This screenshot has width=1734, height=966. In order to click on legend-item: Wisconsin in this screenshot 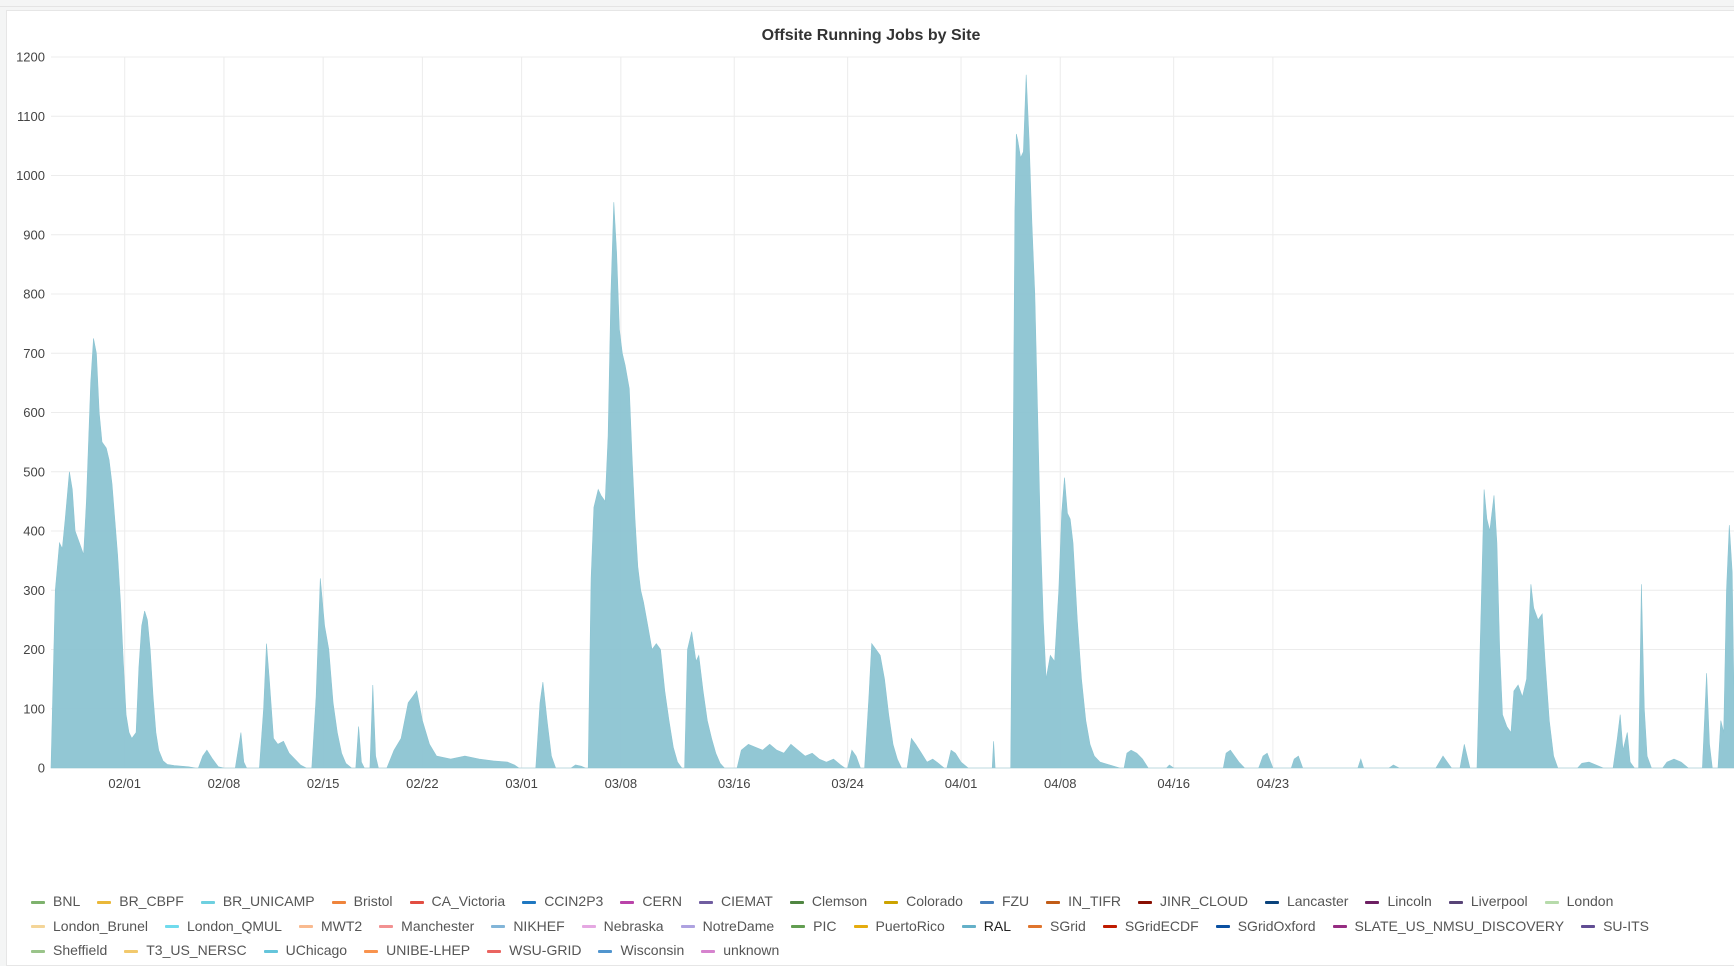, I will do `click(641, 950)`.